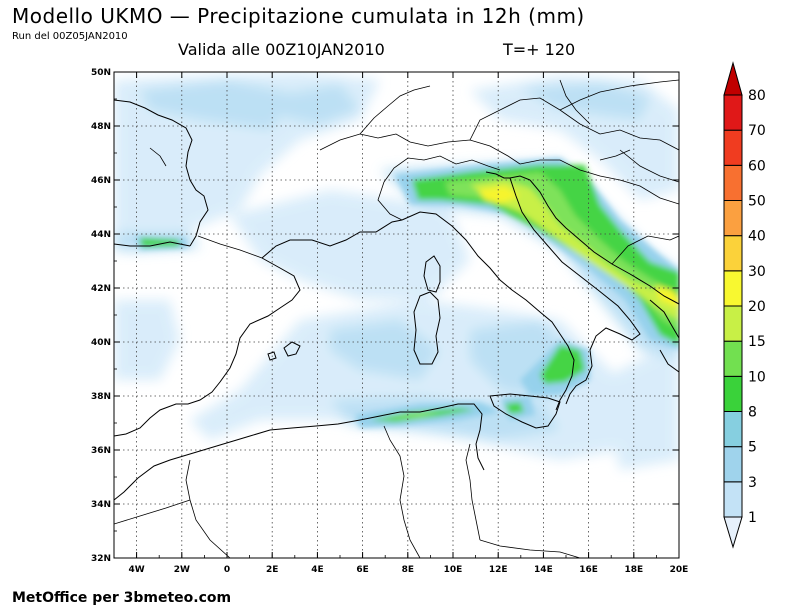 The image size is (792, 612). What do you see at coordinates (752, 448) in the screenshot?
I see `colorbar-label: 5` at bounding box center [752, 448].